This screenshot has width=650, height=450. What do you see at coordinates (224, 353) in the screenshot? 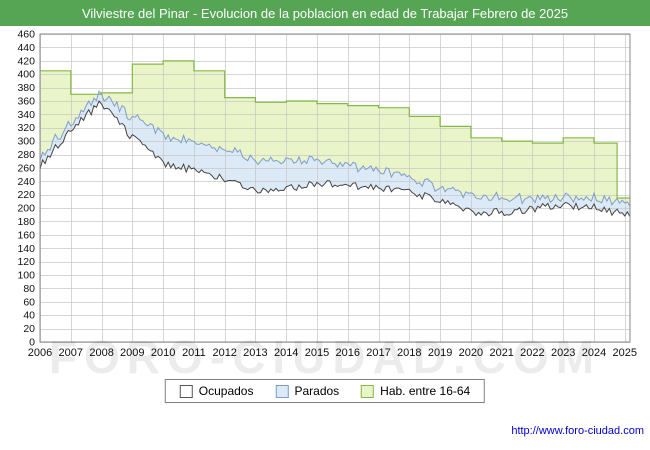
I see `svg-text: 2012` at bounding box center [224, 353].